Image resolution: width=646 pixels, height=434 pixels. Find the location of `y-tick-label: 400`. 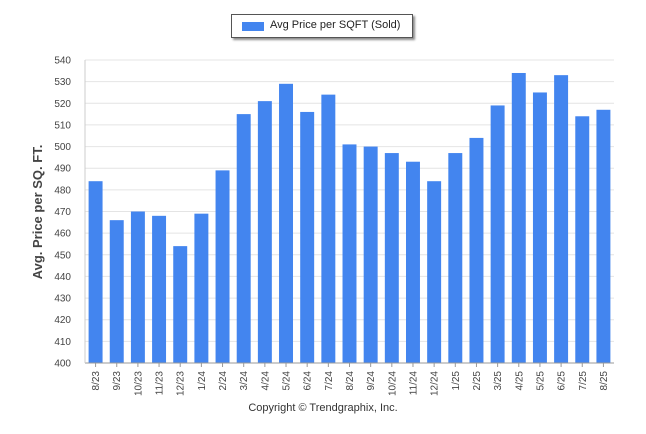

y-tick-label: 400 is located at coordinates (62, 364).